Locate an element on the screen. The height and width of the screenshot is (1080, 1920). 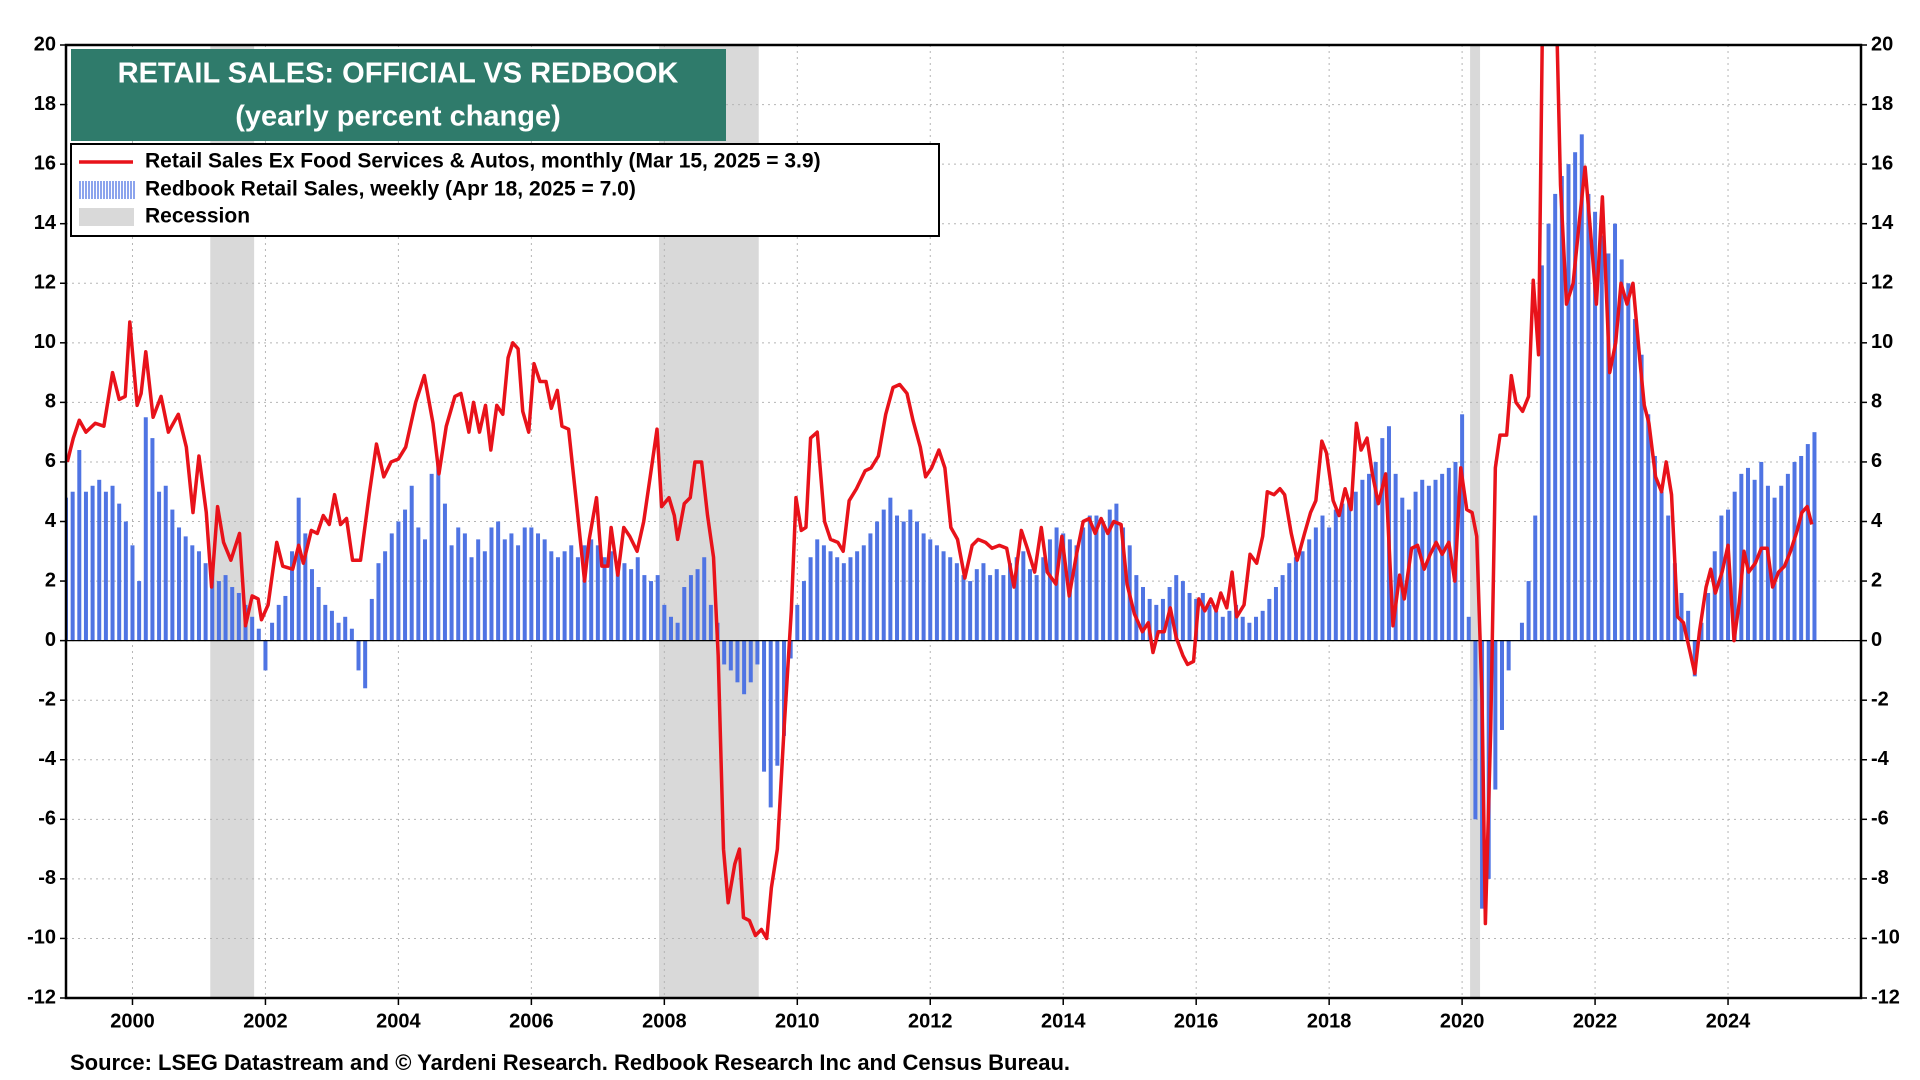
legend is located at coordinates (107, 193).